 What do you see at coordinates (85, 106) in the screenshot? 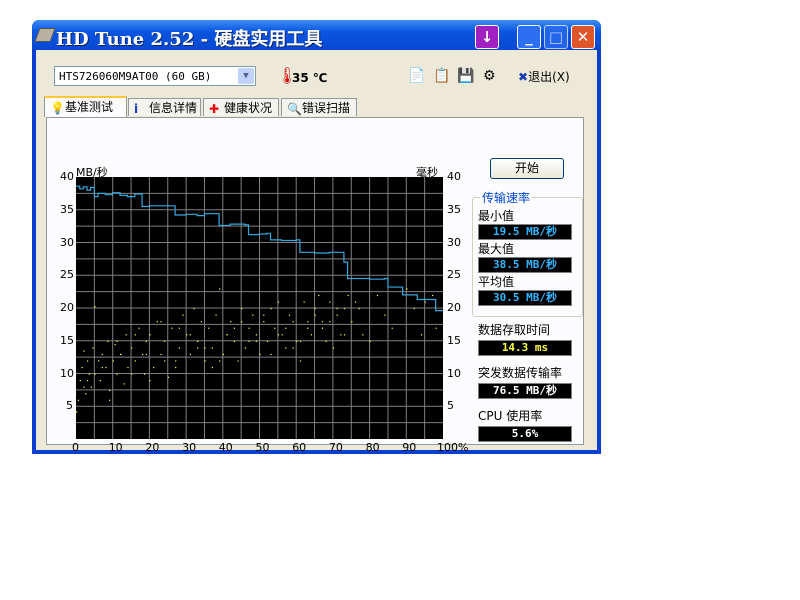
I see `tab-benchmark: 💡 基准测试` at bounding box center [85, 106].